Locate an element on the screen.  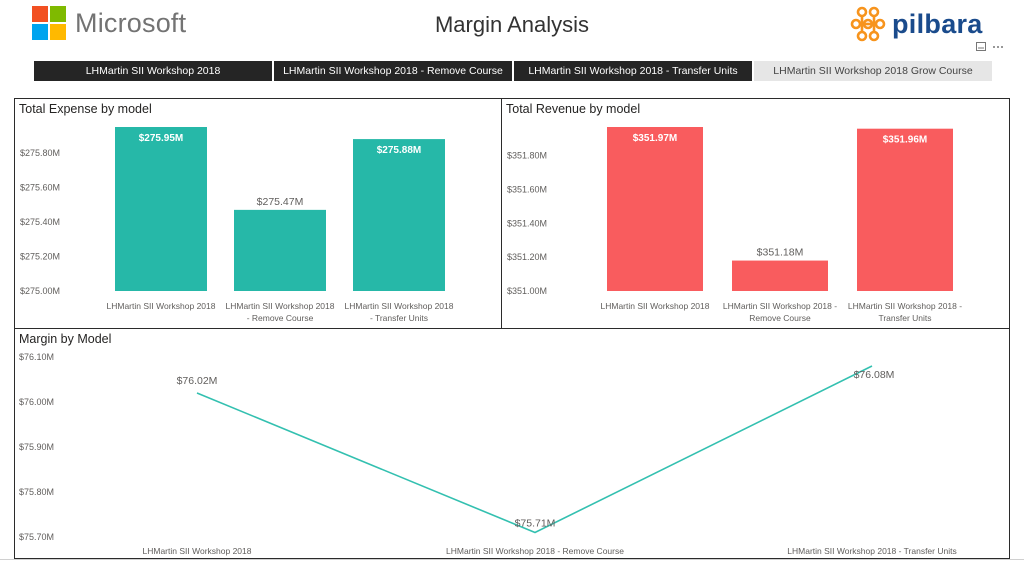
margin-y-tick-label: $75.80M is located at coordinates (36, 492).